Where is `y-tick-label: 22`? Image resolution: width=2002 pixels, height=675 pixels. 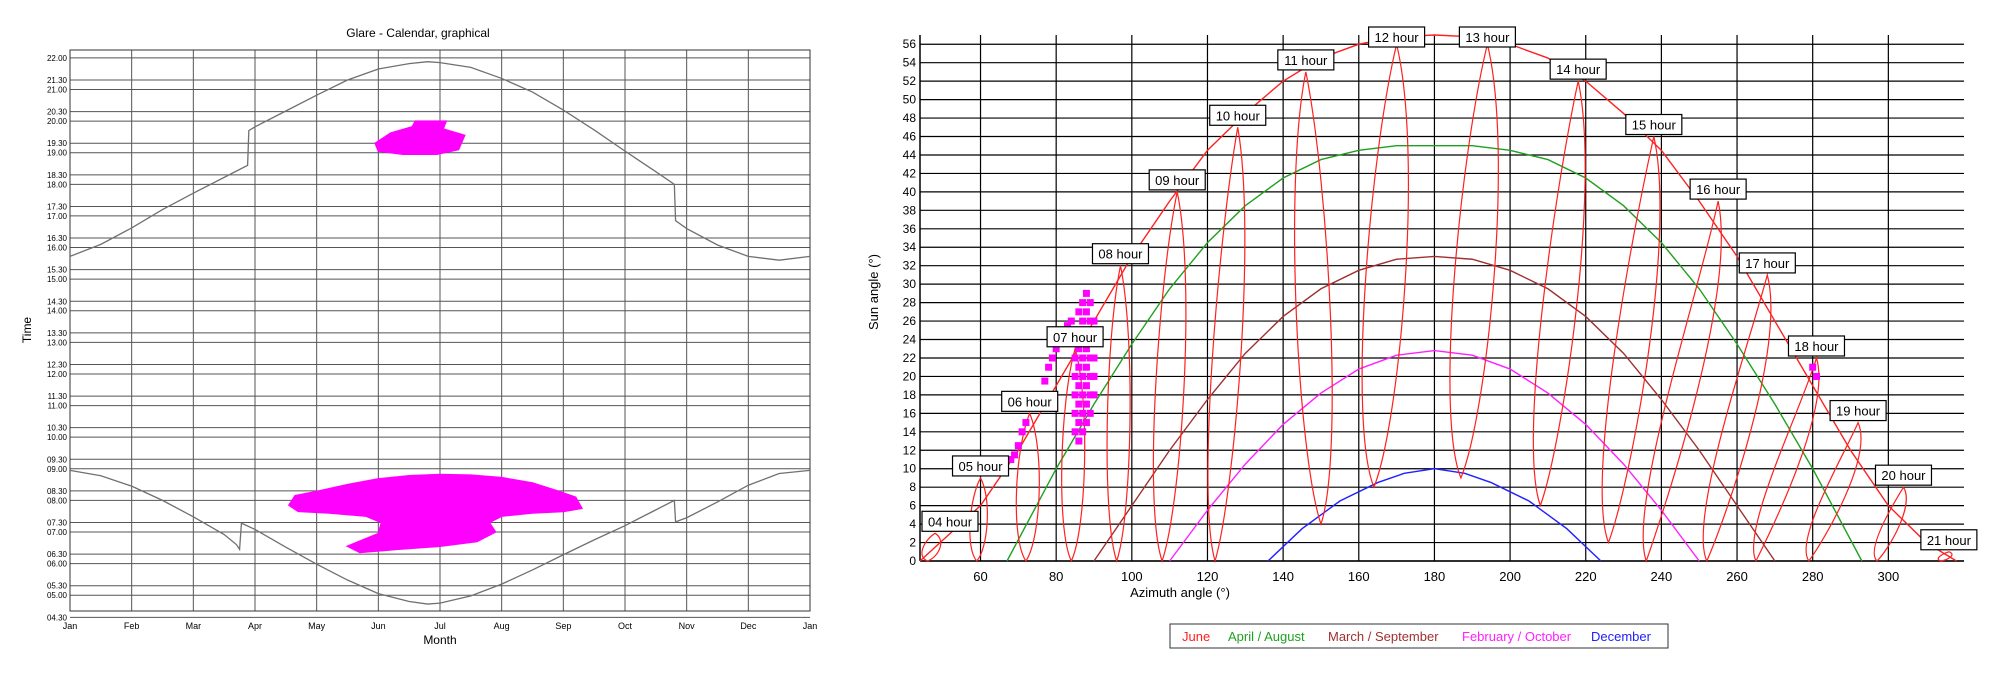
y-tick-label: 22 is located at coordinates (910, 358).